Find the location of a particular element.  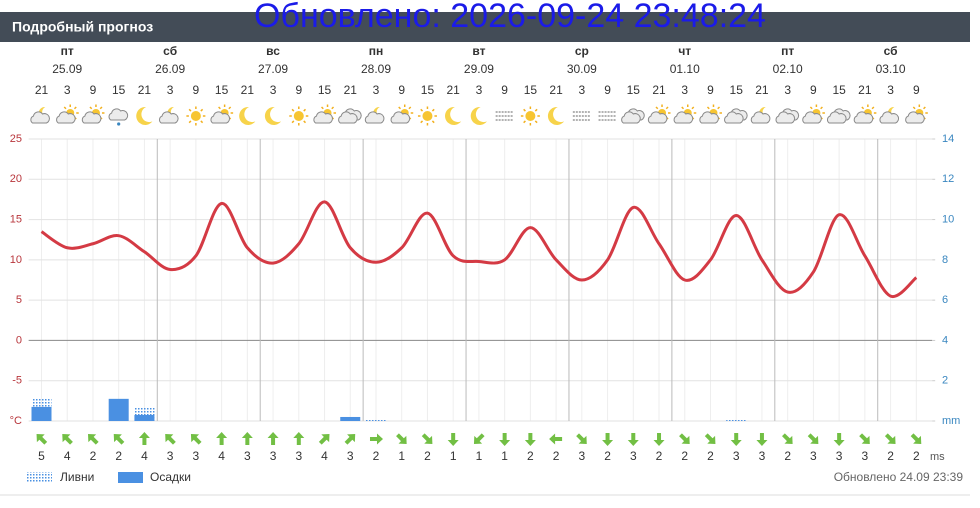

date: 30.09 is located at coordinates (582, 69).